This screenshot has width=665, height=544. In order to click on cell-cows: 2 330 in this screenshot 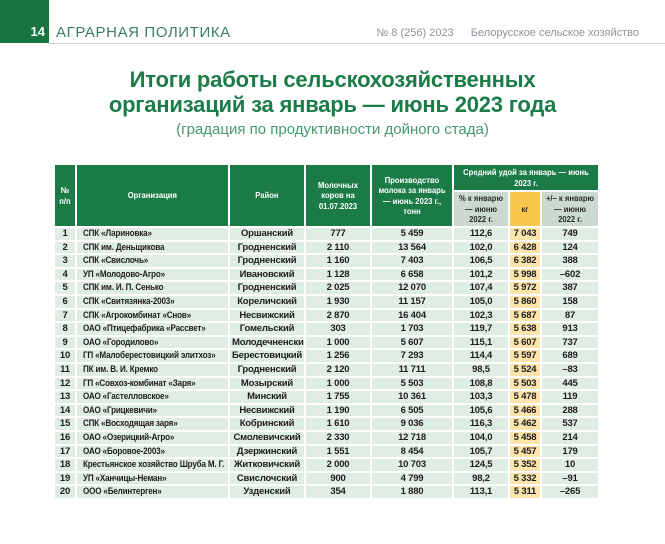, I will do `click(338, 437)`.